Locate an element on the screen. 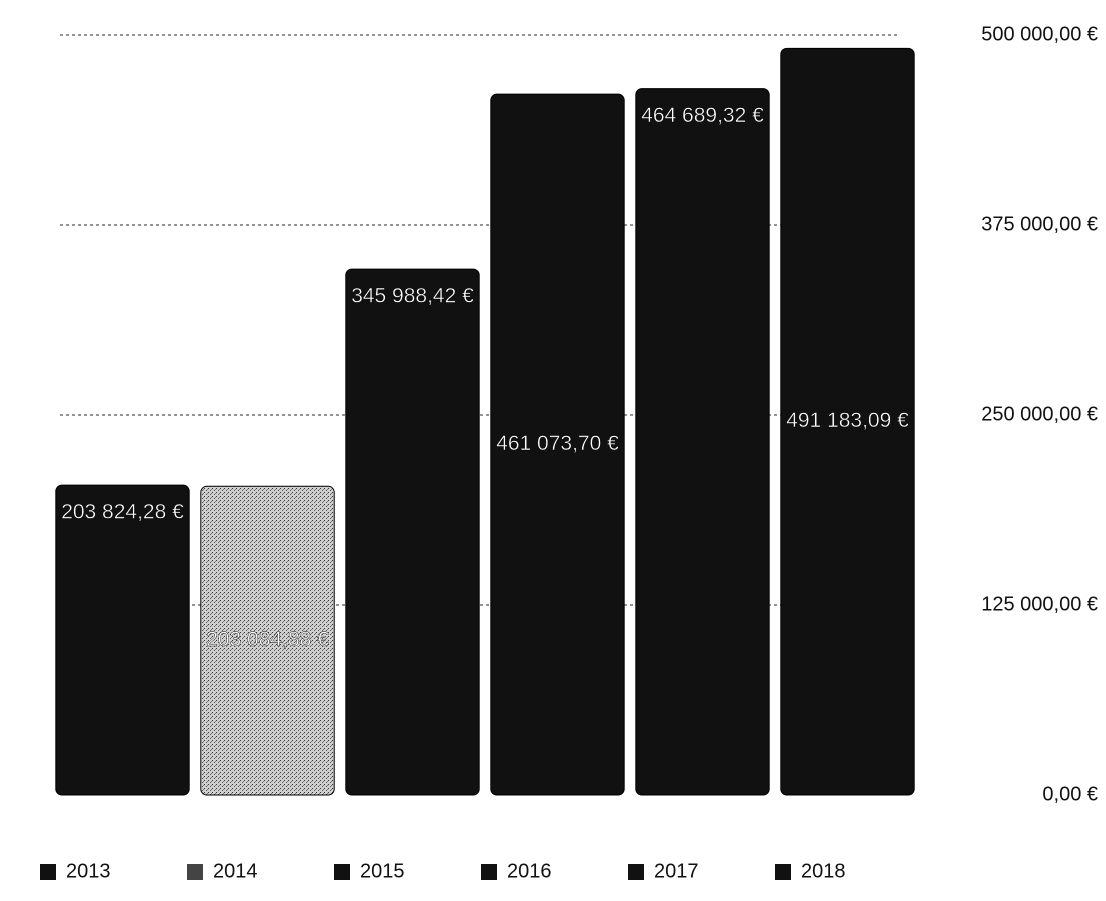  y-tick-label: 375 000,00 € is located at coordinates (1039, 224).